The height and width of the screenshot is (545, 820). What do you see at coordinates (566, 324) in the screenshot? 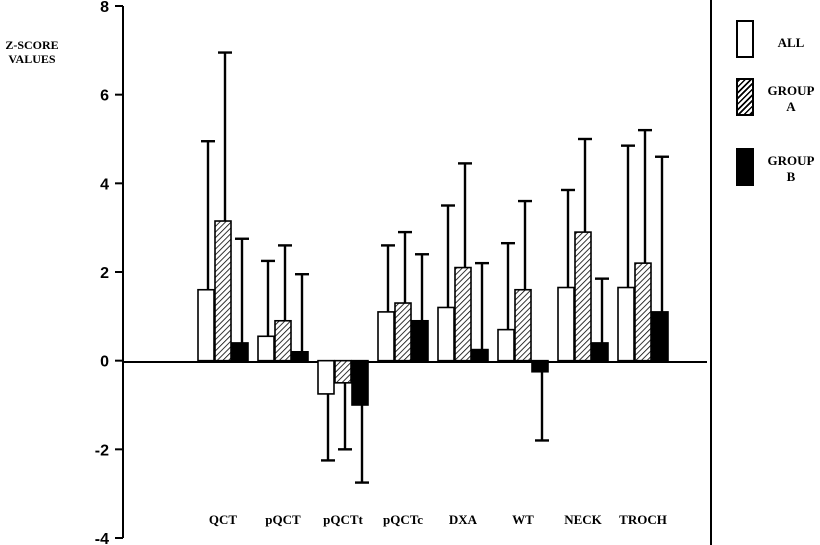
I see `bar-neck-all` at bounding box center [566, 324].